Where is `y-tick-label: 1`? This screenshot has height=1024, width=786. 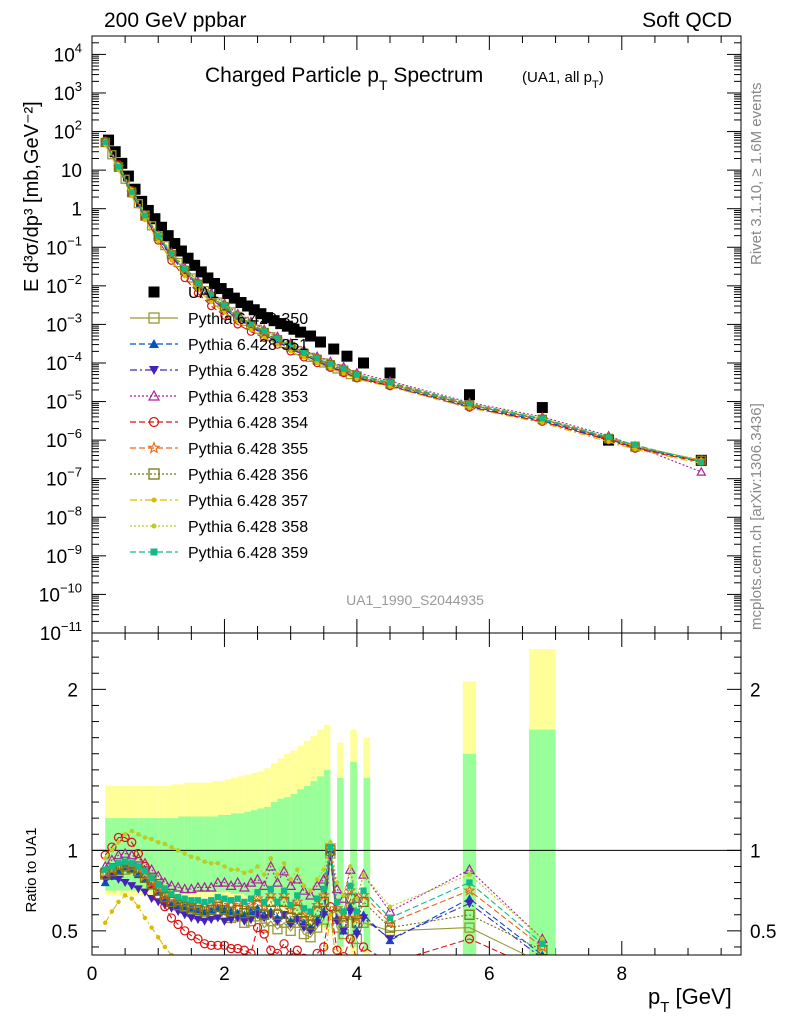
y-tick-label: 1 is located at coordinates (76, 210).